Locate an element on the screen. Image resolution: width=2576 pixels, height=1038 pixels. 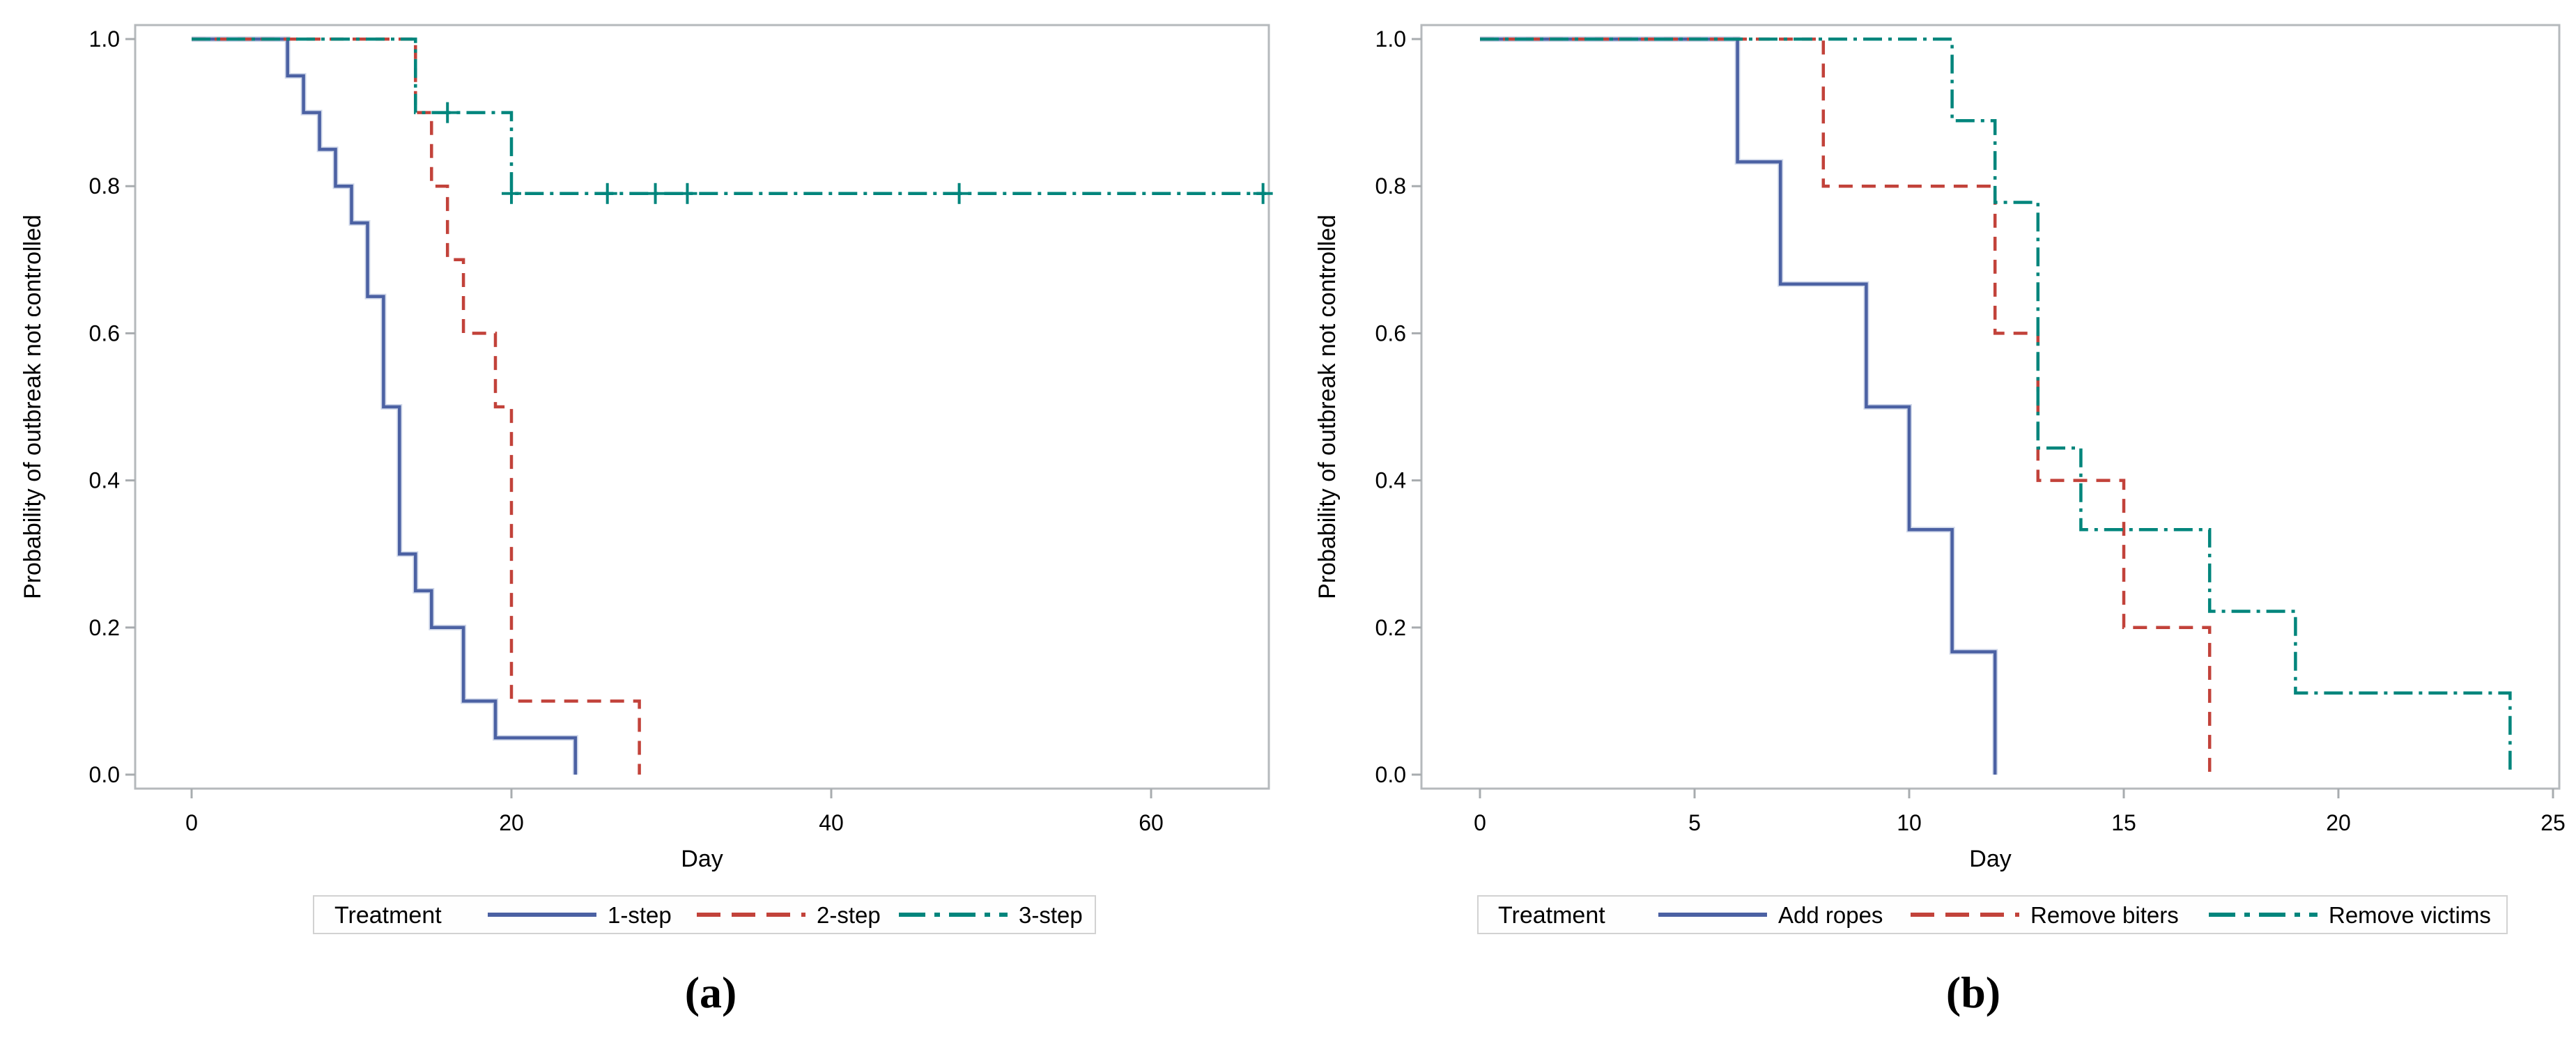
y-tick-label-b: 1.0 is located at coordinates (1390, 39).